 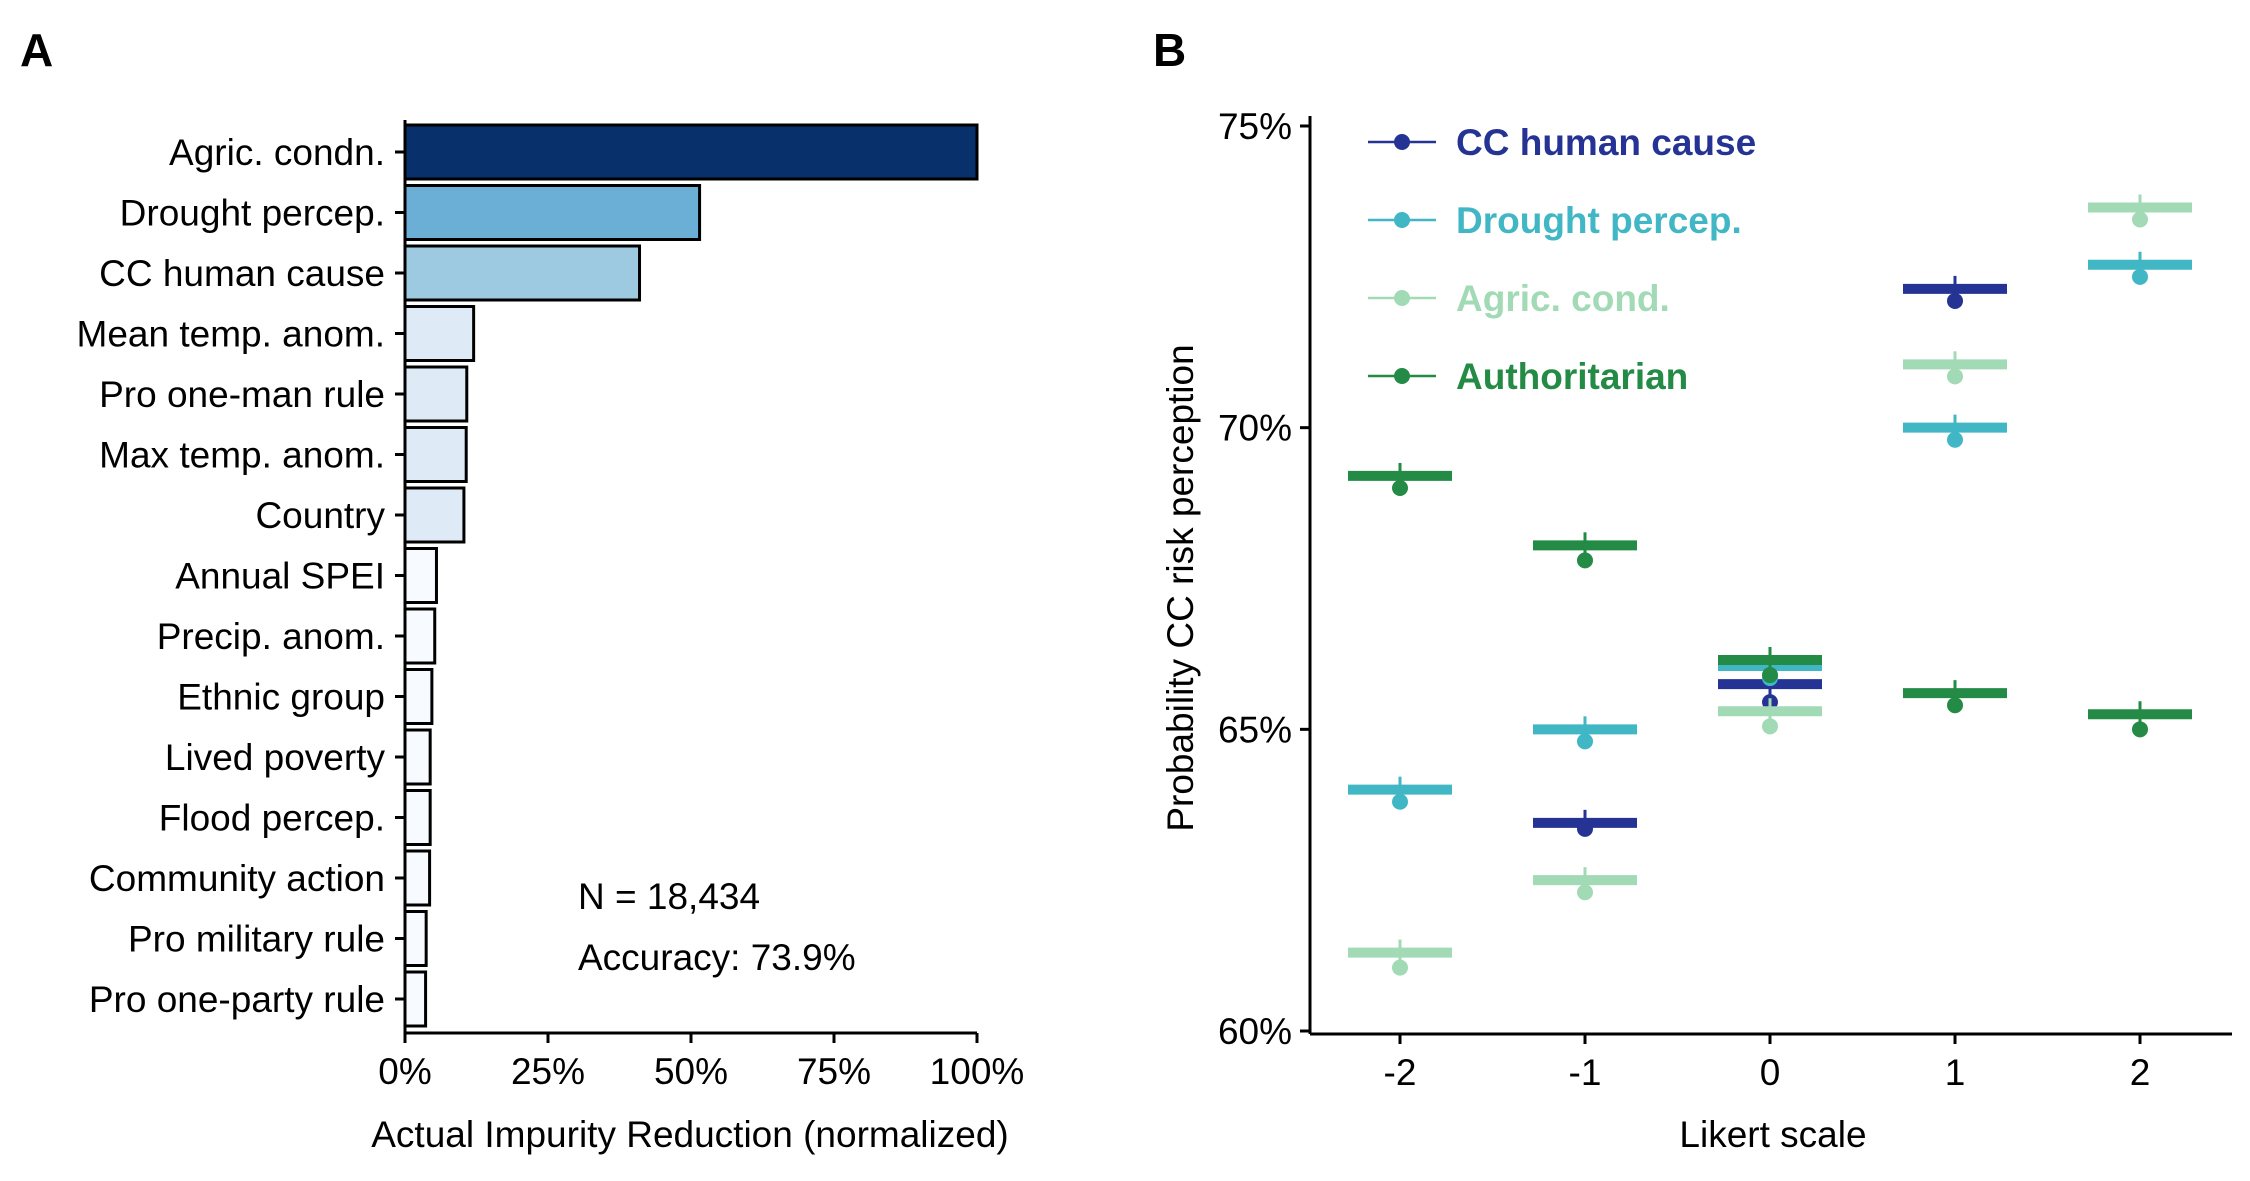 What do you see at coordinates (417, 878) in the screenshot?
I see `bar-community-action` at bounding box center [417, 878].